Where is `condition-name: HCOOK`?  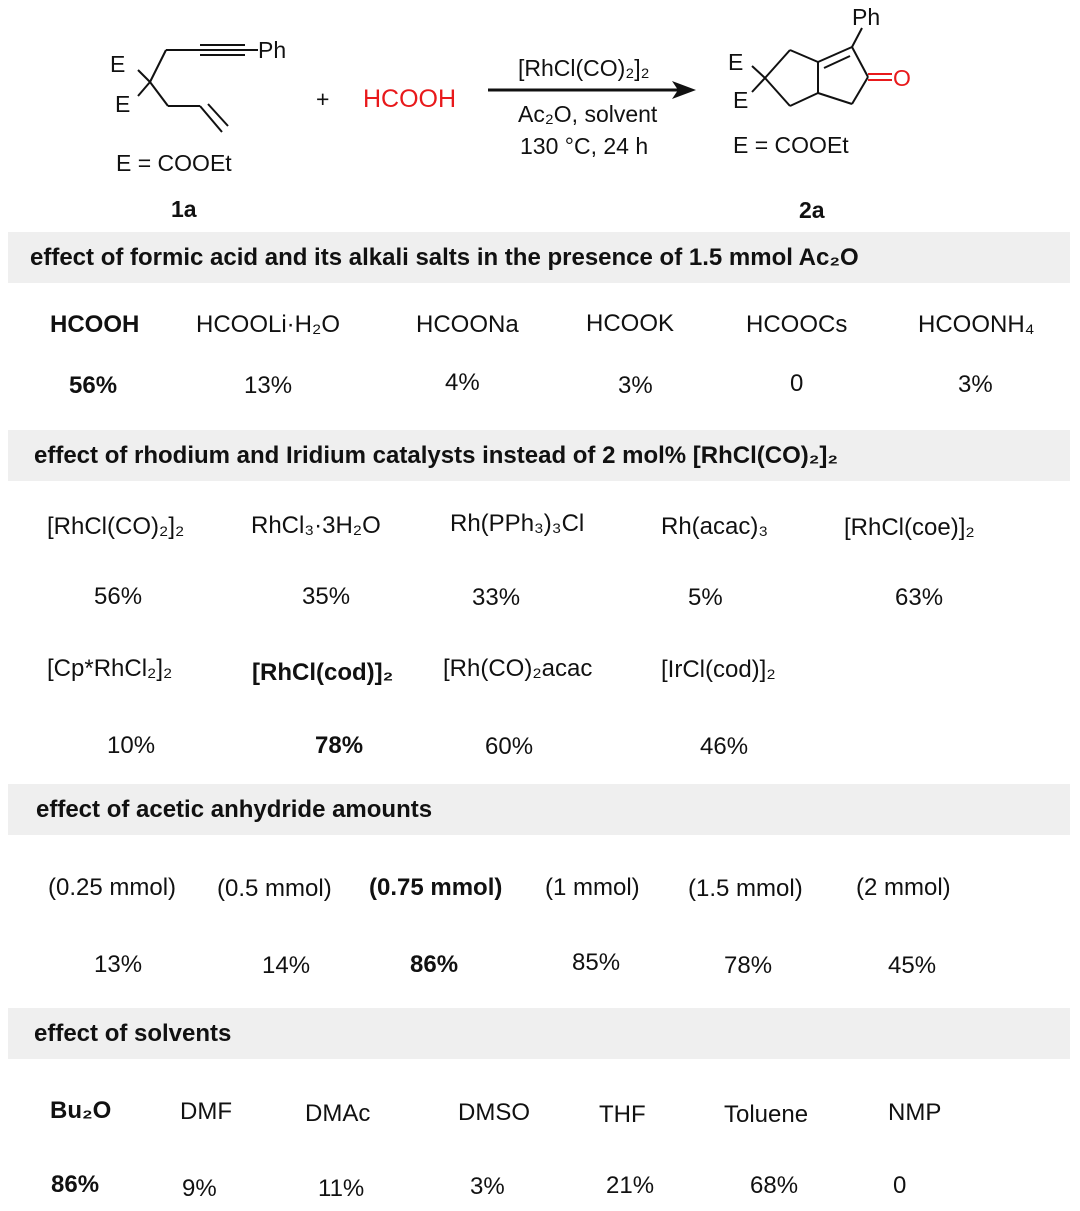
condition-name: HCOOK is located at coordinates (630, 323).